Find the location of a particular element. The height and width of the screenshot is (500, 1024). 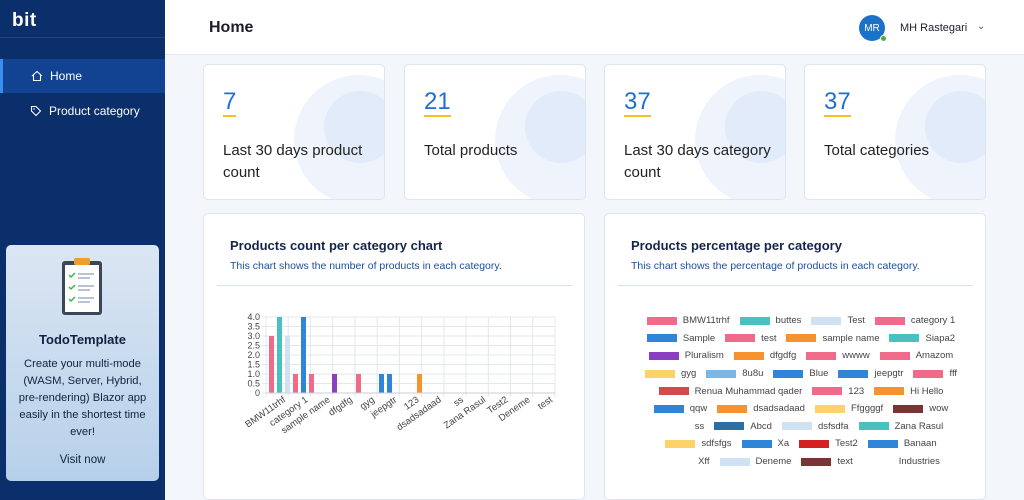

legend-label: Blue is located at coordinates (819, 374).